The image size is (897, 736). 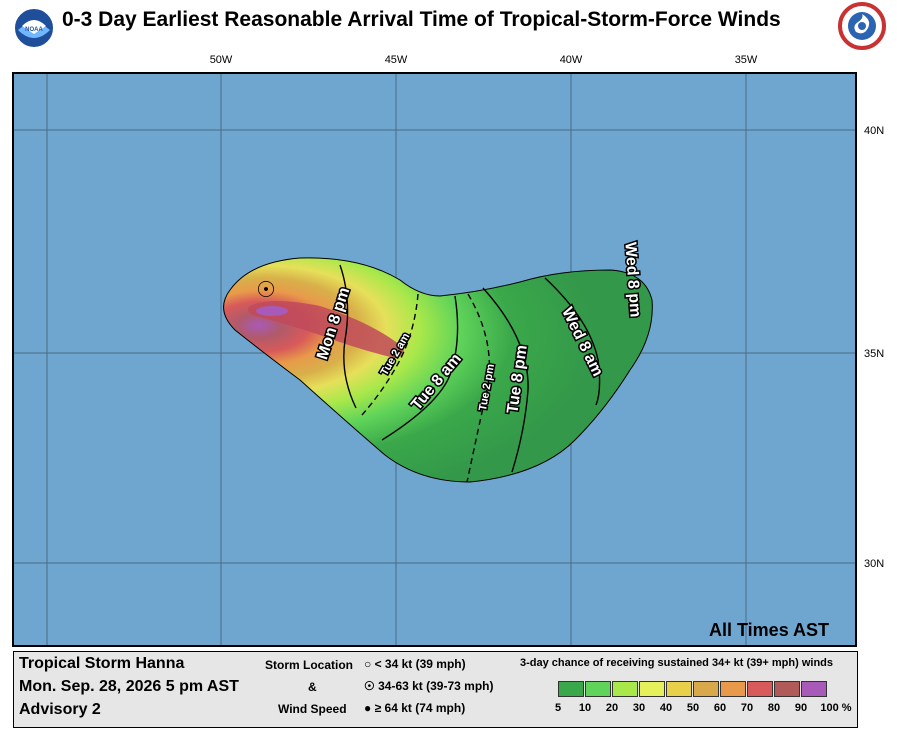 I want to click on colorbar-tick-label: 20, so click(x=612, y=708).